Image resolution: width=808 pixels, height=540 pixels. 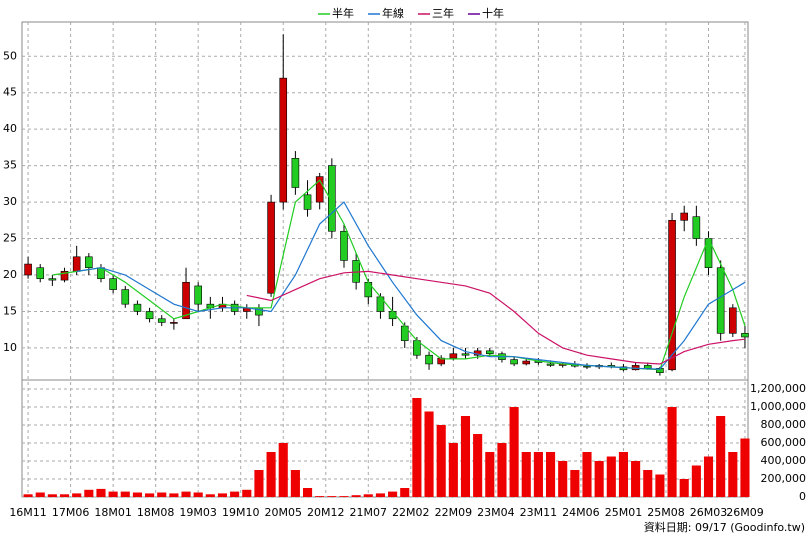 What do you see at coordinates (443, 13) in the screenshot?
I see `legend-label: 三年` at bounding box center [443, 13].